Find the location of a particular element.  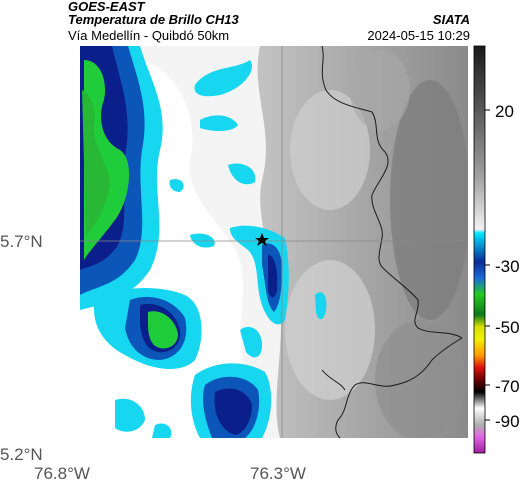

colorbar-label-minus30: -30 is located at coordinates (507, 266).